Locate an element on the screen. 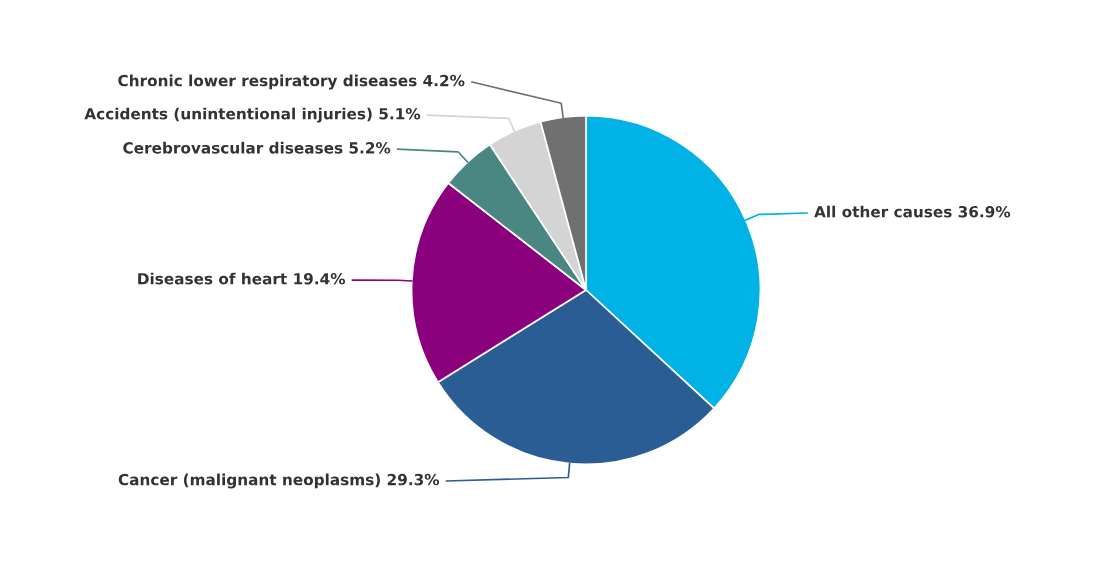 This screenshot has width=1102, height=573. slice-label: Chronic lower respiratory diseases 4.2% is located at coordinates (291, 82).